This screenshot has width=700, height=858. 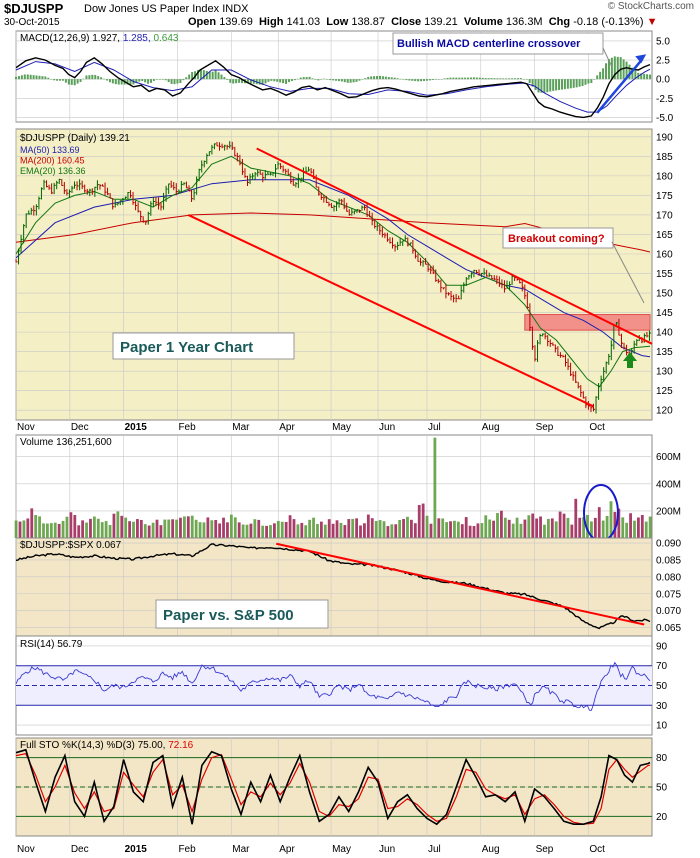 What do you see at coordinates (333, 487) in the screenshot?
I see `volume-bars` at bounding box center [333, 487].